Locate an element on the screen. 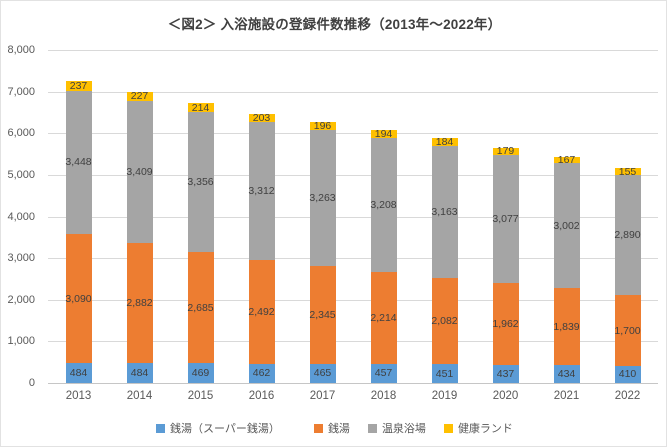  bar-data-label: 203 is located at coordinates (261, 117).